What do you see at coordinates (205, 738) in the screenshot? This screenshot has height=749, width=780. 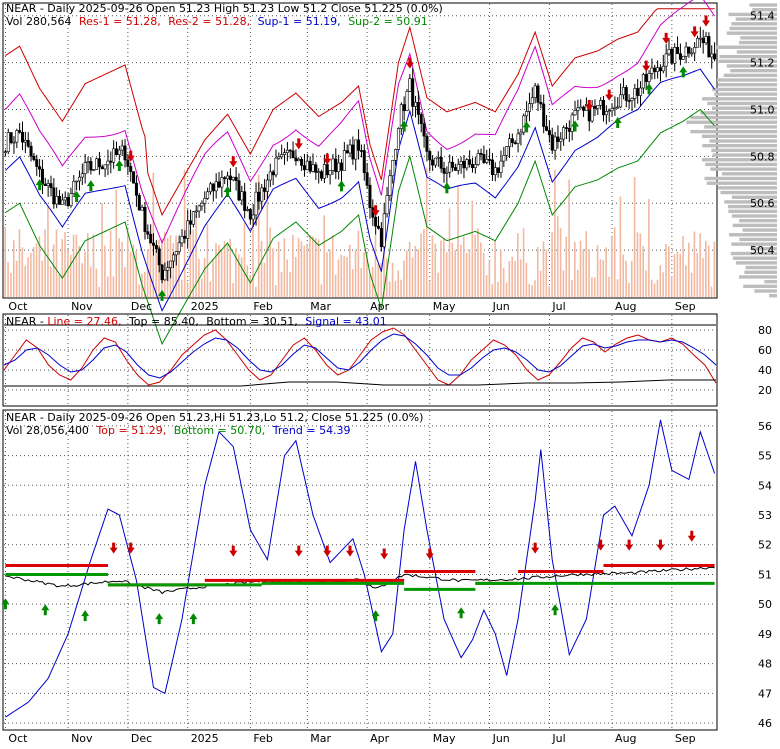 I see `trend-x-tick-label: 2025` at bounding box center [205, 738].